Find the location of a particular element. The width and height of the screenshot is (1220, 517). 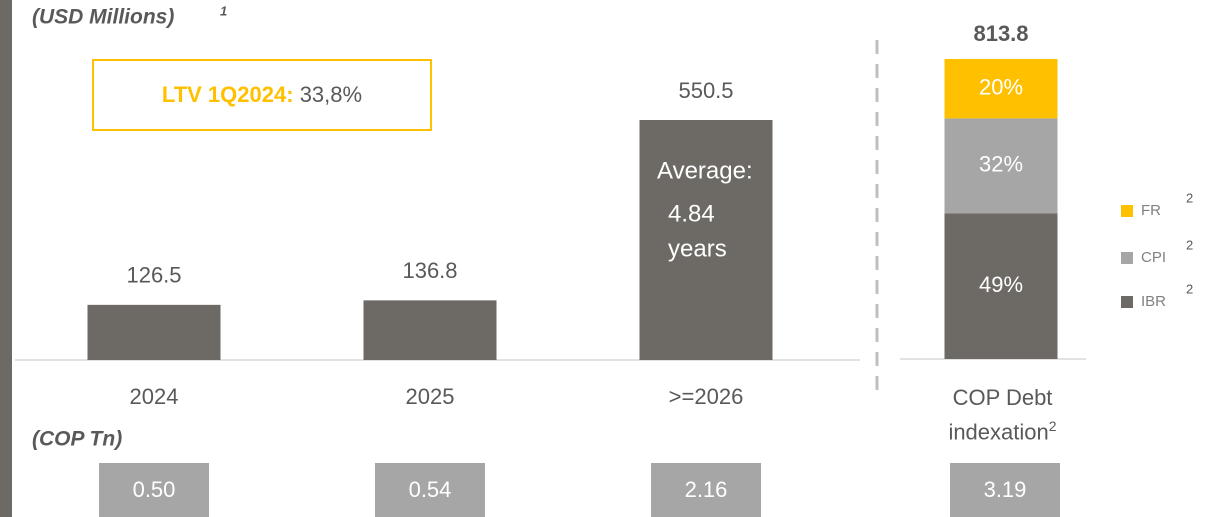

cop-value: 2.16 is located at coordinates (706, 489).